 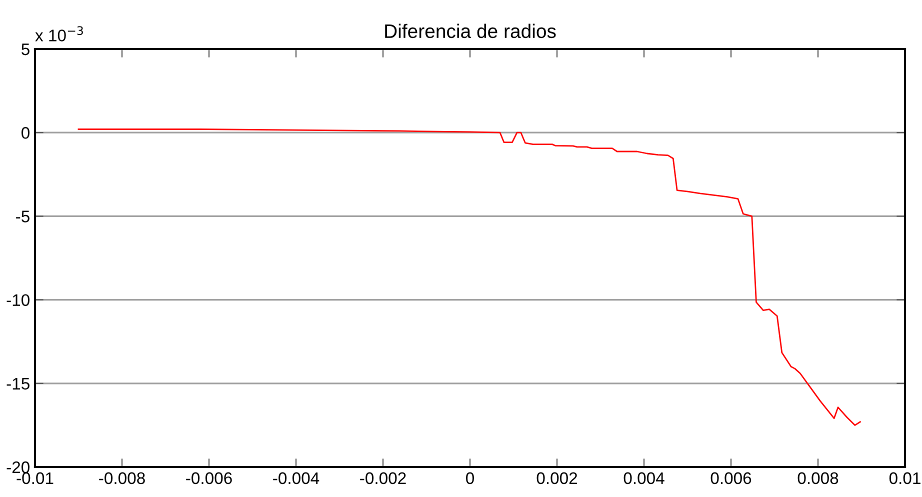 What do you see at coordinates (904, 478) in the screenshot?
I see `x-tick-label: 0.01` at bounding box center [904, 478].